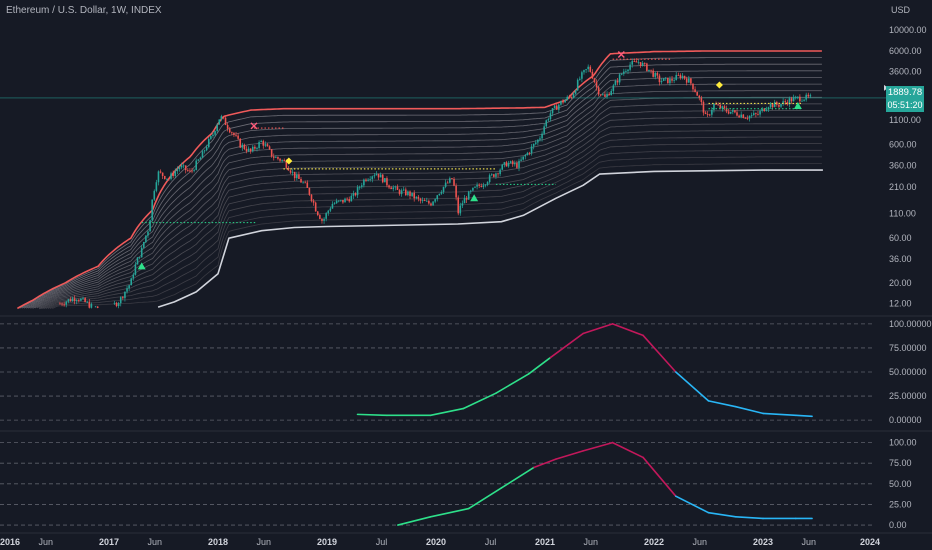 The width and height of the screenshot is (932, 550). Describe the element at coordinates (908, 396) in the screenshot. I see `y-tick-label-osc1: 25.00000` at that location.